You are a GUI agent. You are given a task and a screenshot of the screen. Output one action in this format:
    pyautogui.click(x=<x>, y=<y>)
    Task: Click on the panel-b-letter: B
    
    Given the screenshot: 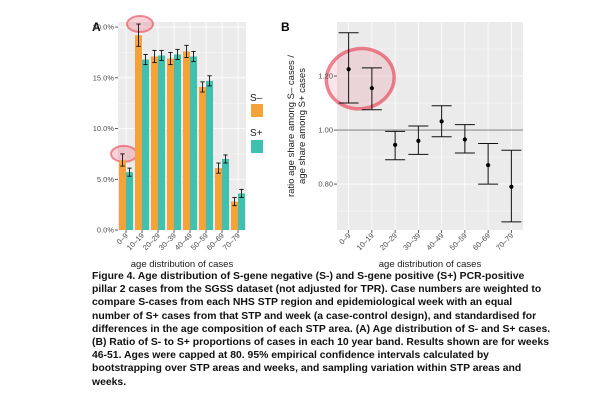 What is the action you would take?
    pyautogui.click(x=285, y=27)
    